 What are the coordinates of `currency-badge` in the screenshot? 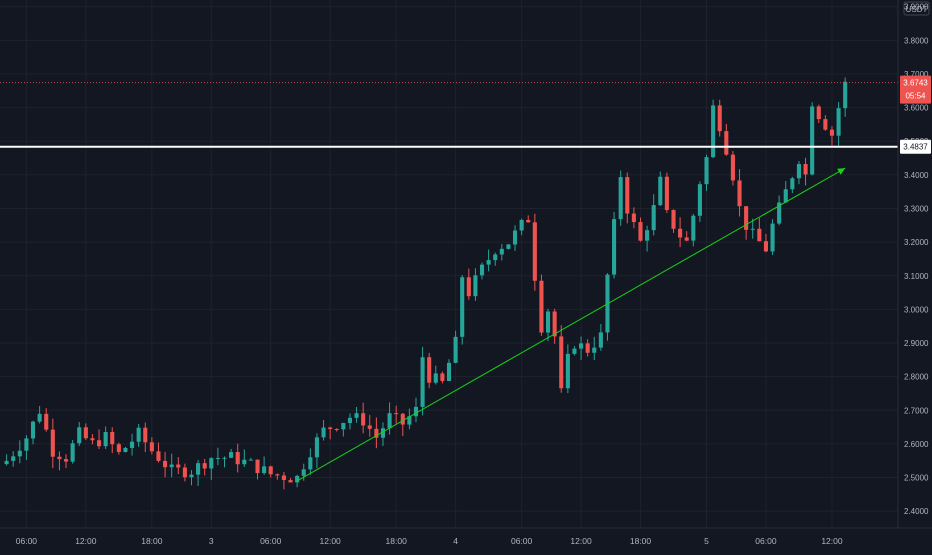 It's located at (916, 8).